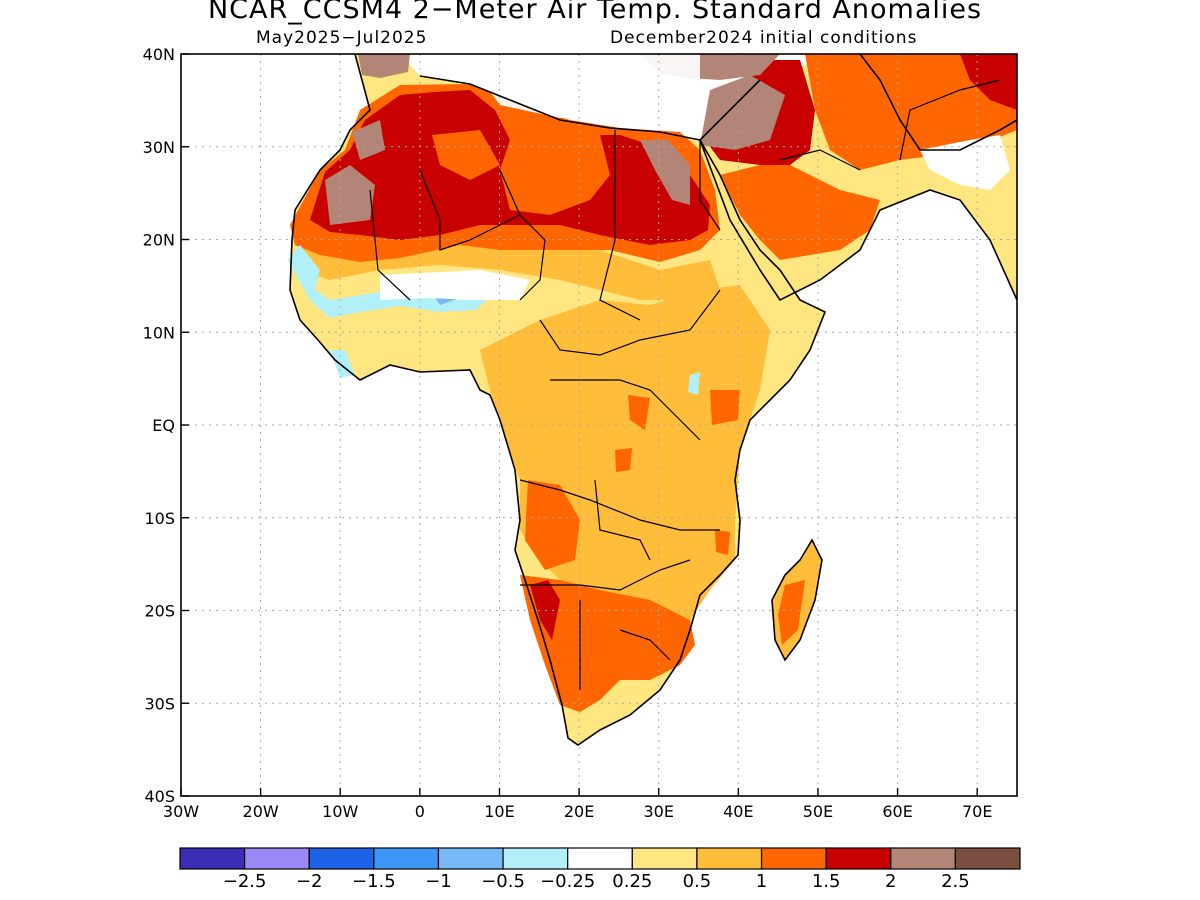  What do you see at coordinates (503, 881) in the screenshot?
I see `colorbar-label: −0.5` at bounding box center [503, 881].